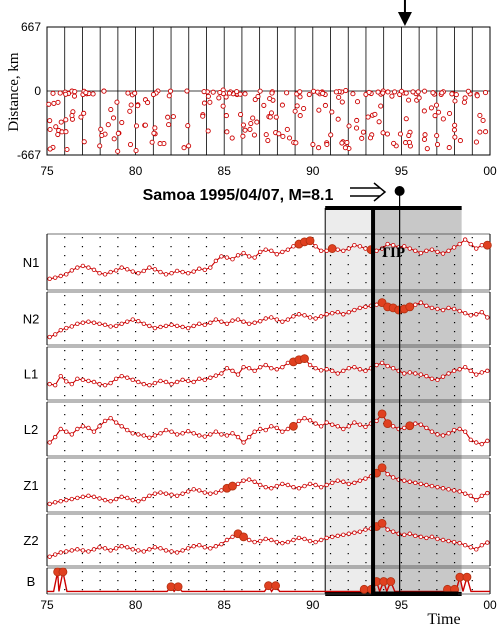  What do you see at coordinates (136, 605) in the screenshot?
I see `bottom-x-tick-label: 80` at bounding box center [136, 605].